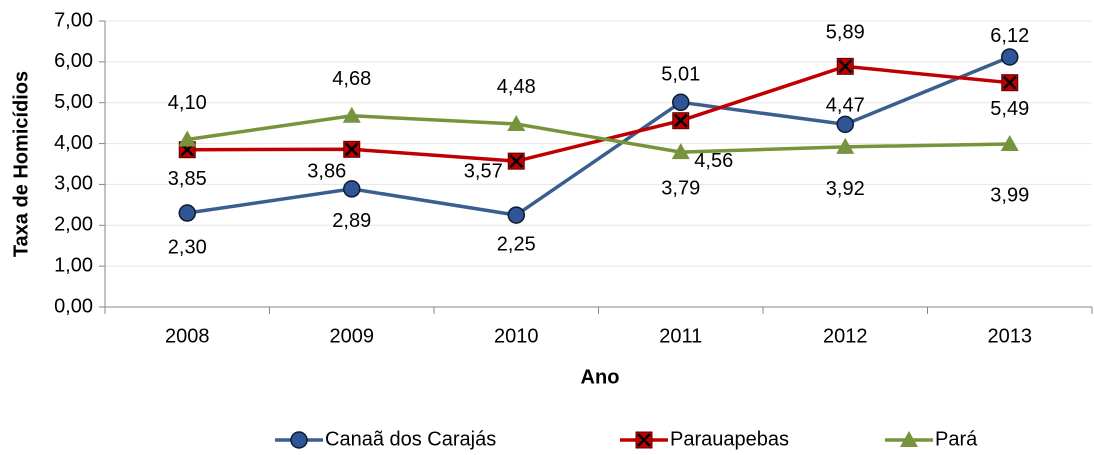 This screenshot has width=1094, height=455. Describe the element at coordinates (351, 221) in the screenshot. I see `data-label: 2,89` at that location.